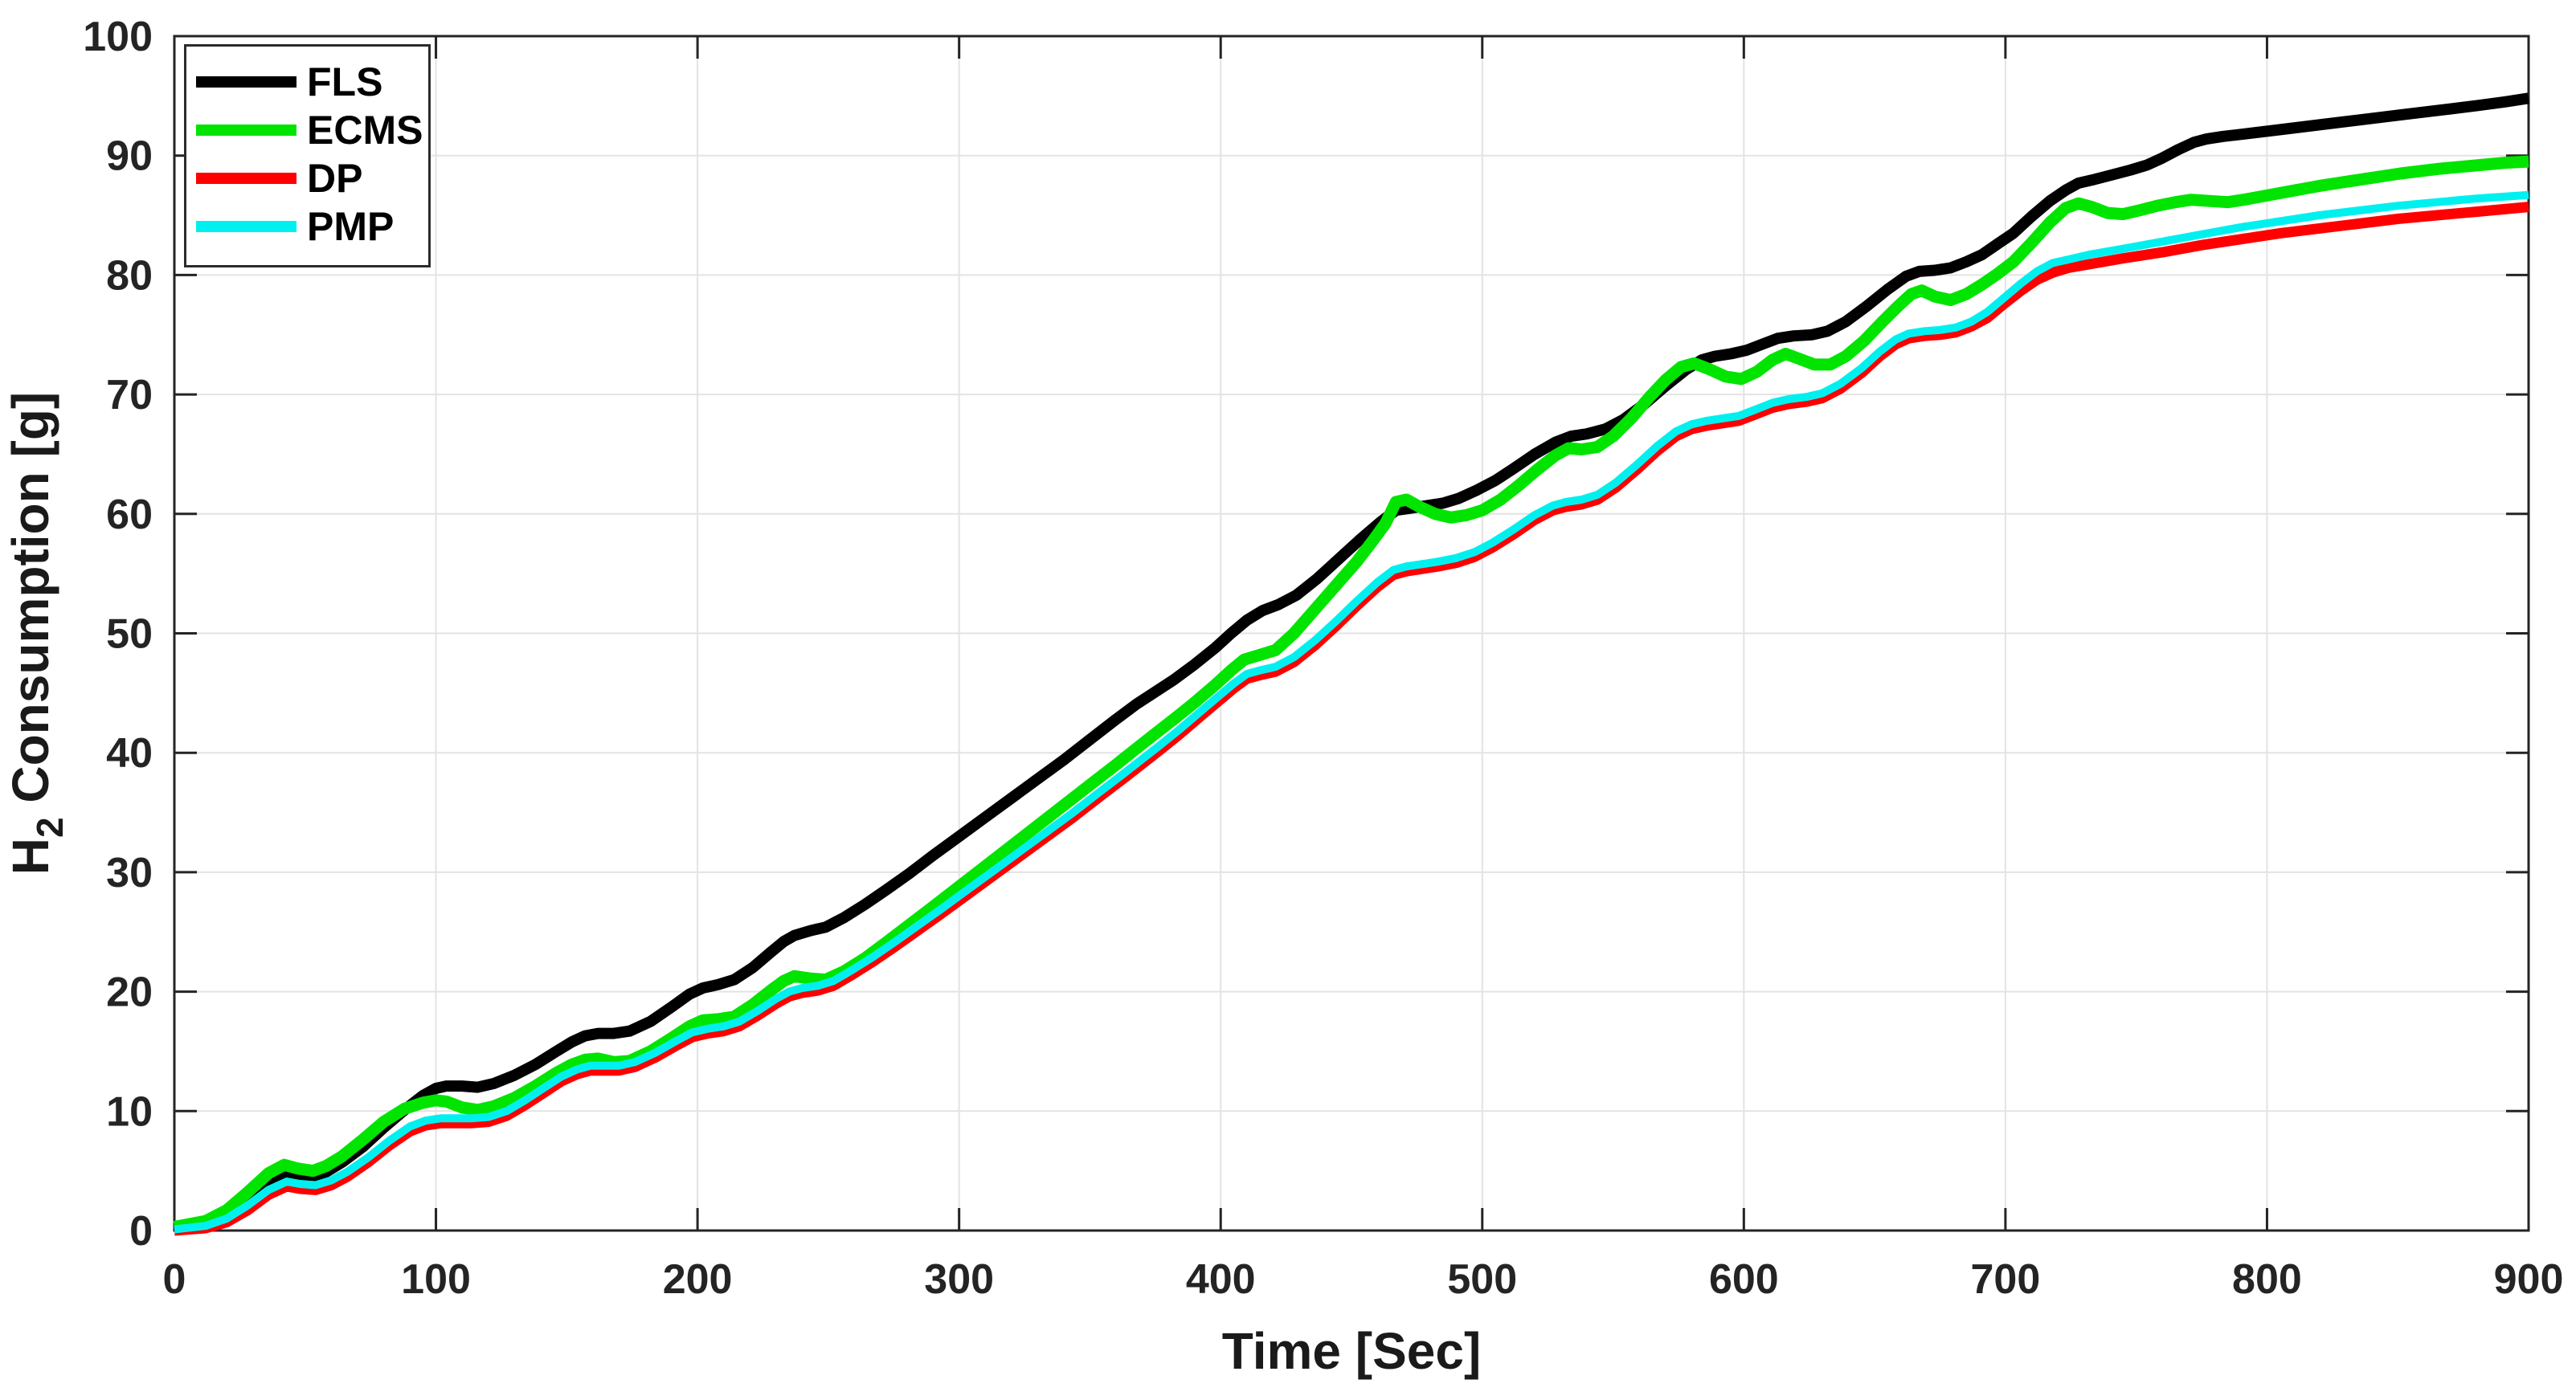  I want to click on legend: FLS ECMS DP PMP, so click(307, 155).